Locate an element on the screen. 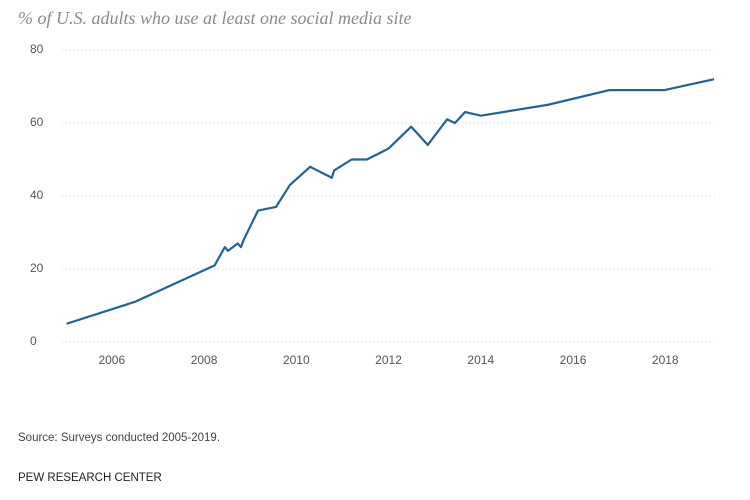 The image size is (750, 500). y-tick-label: 40 is located at coordinates (37, 195).